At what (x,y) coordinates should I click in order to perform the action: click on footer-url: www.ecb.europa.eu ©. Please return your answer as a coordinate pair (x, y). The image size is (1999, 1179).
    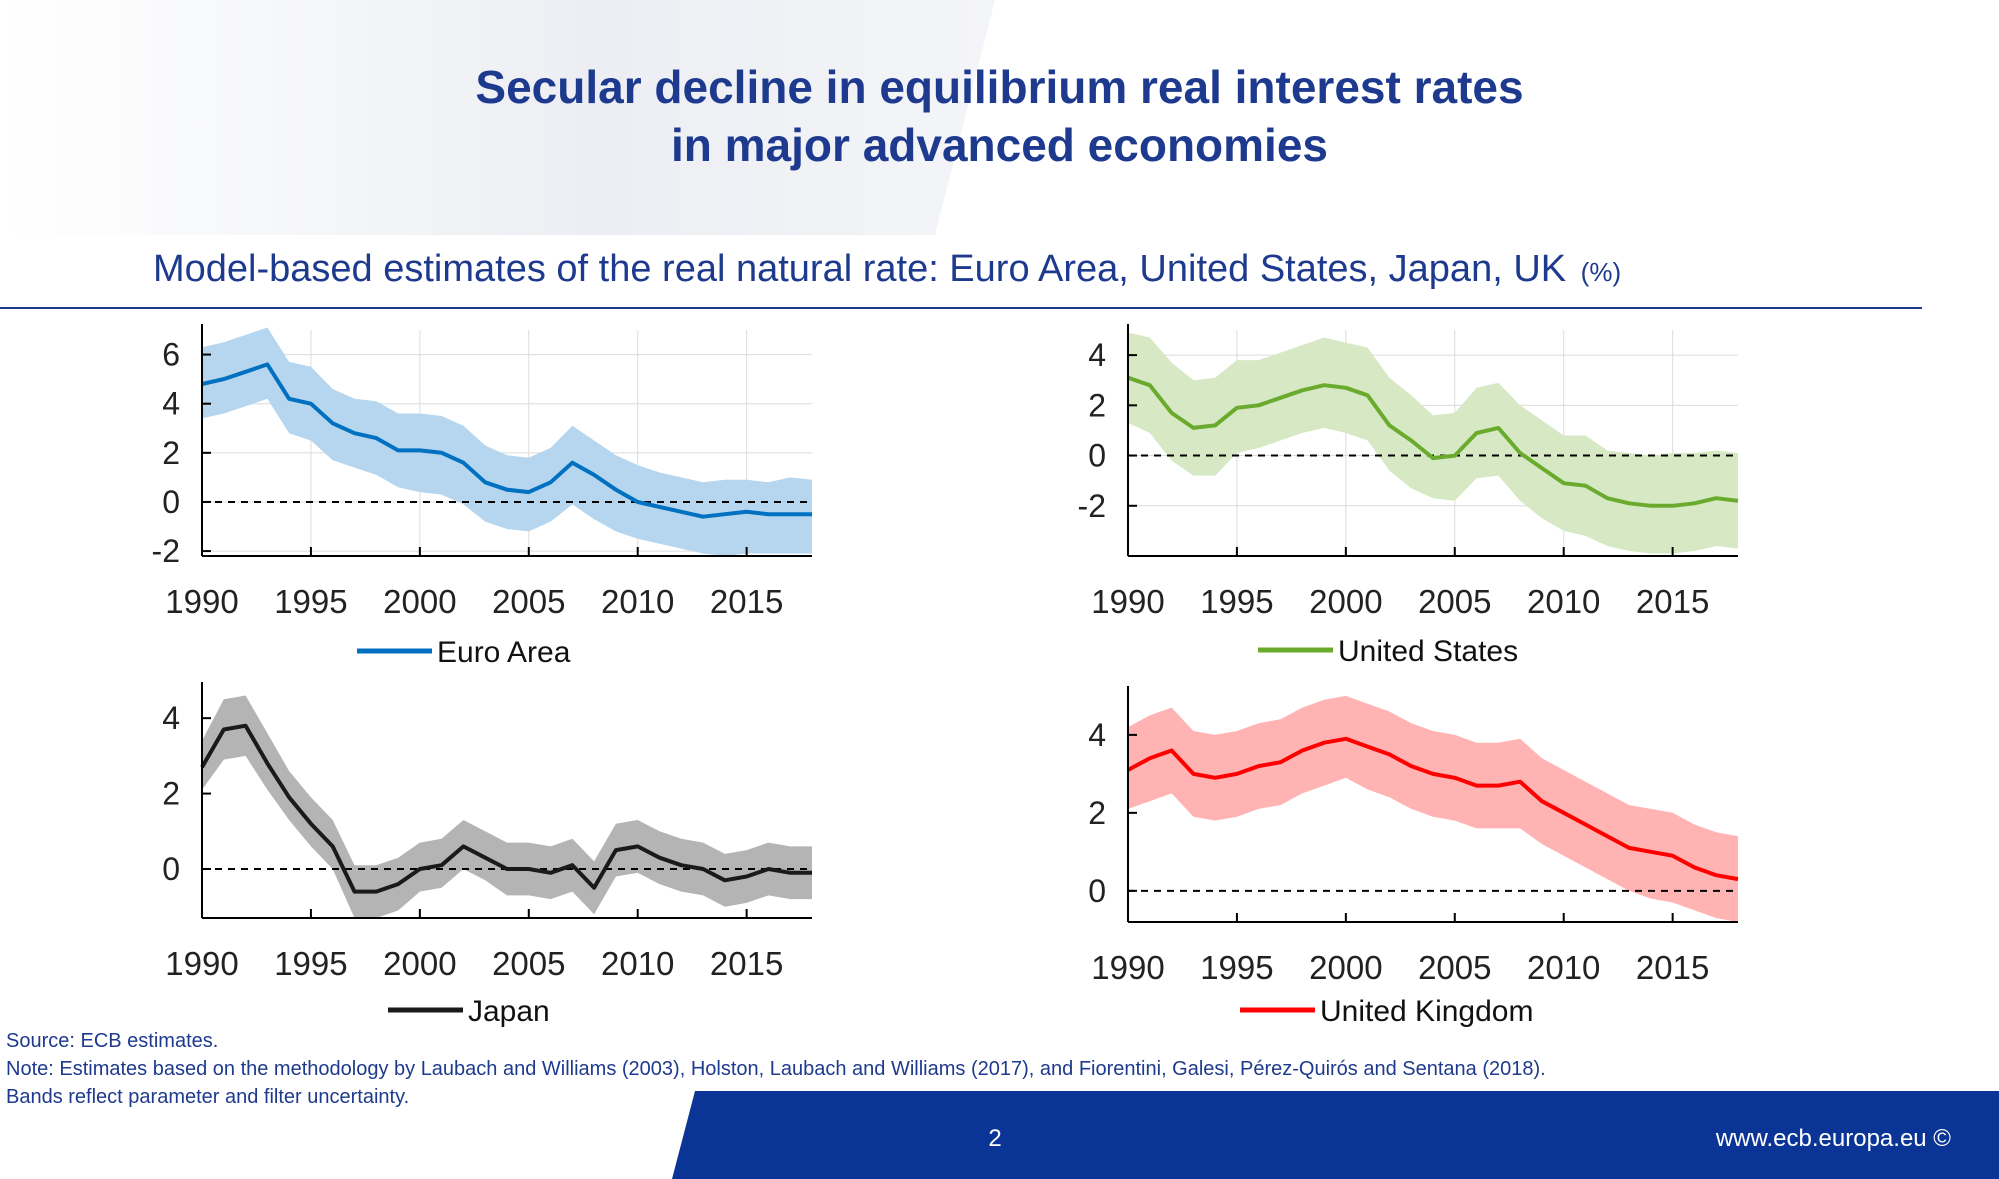
    Looking at the image, I should click on (1833, 1138).